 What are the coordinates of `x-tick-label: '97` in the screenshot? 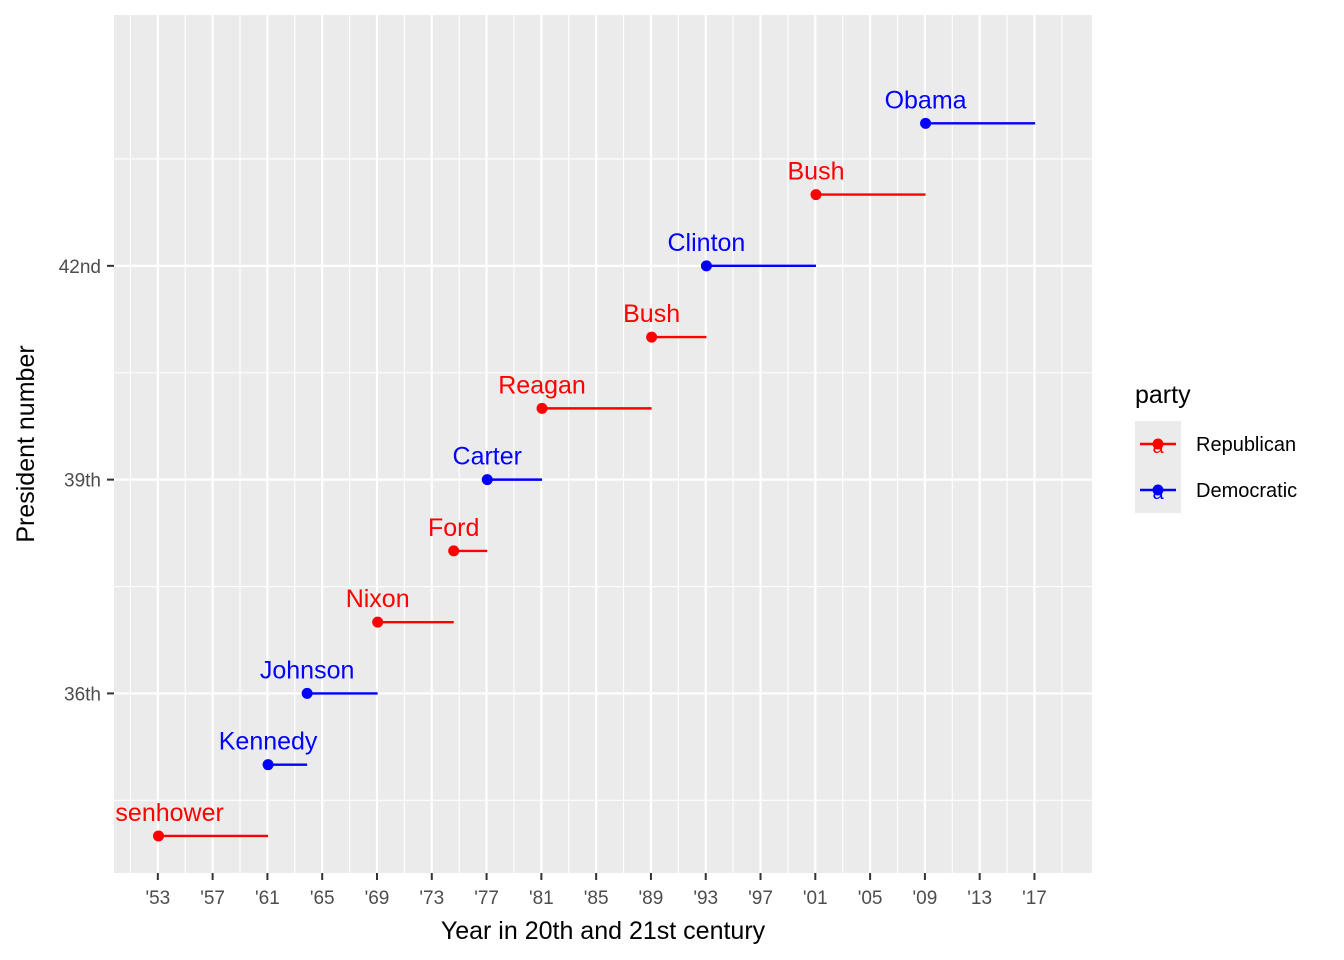 It's located at (760, 898).